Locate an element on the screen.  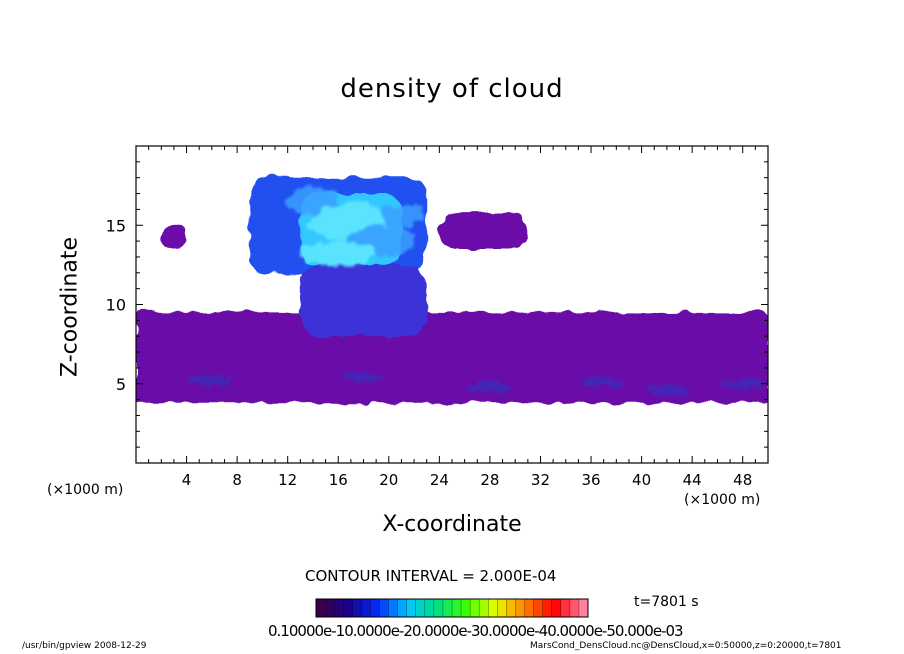
x-axis-label: X-coordinate is located at coordinates (452, 524).